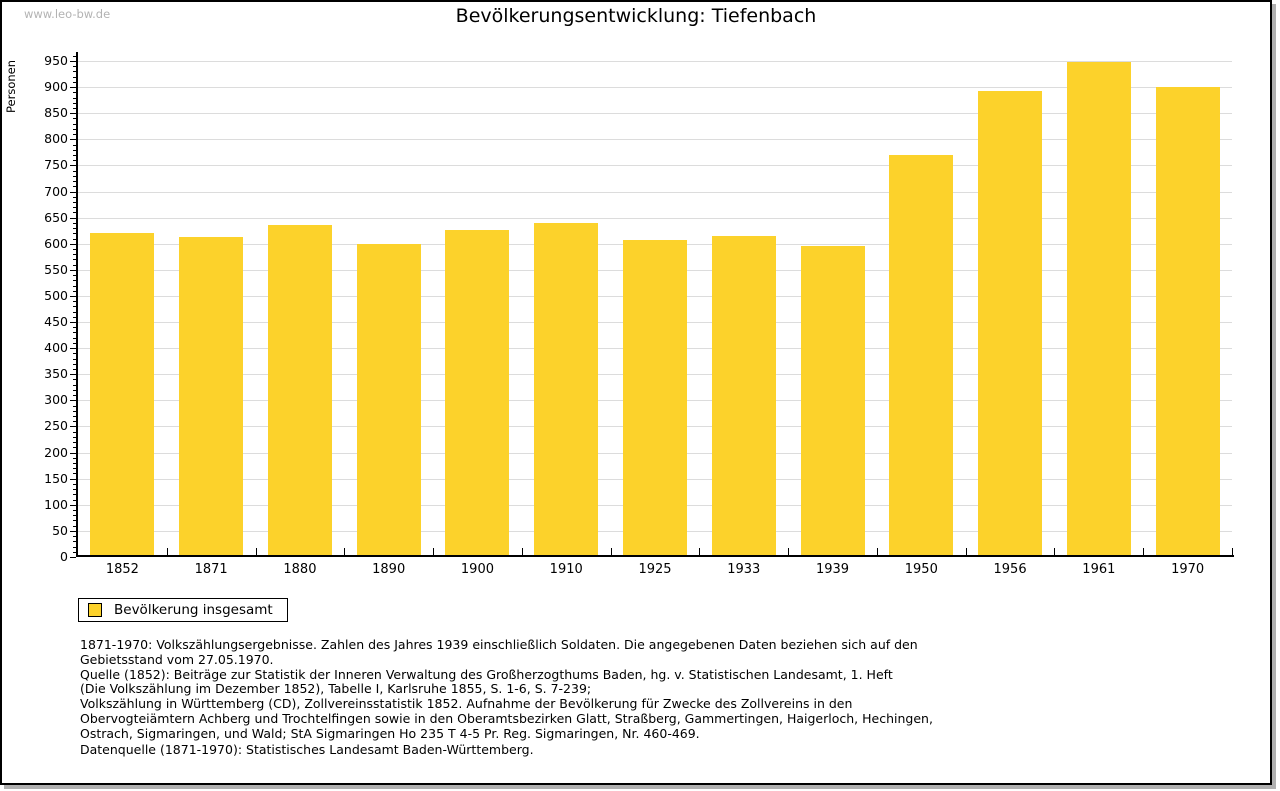 The image size is (1280, 791). What do you see at coordinates (477, 393) in the screenshot?
I see `bar-1900` at bounding box center [477, 393].